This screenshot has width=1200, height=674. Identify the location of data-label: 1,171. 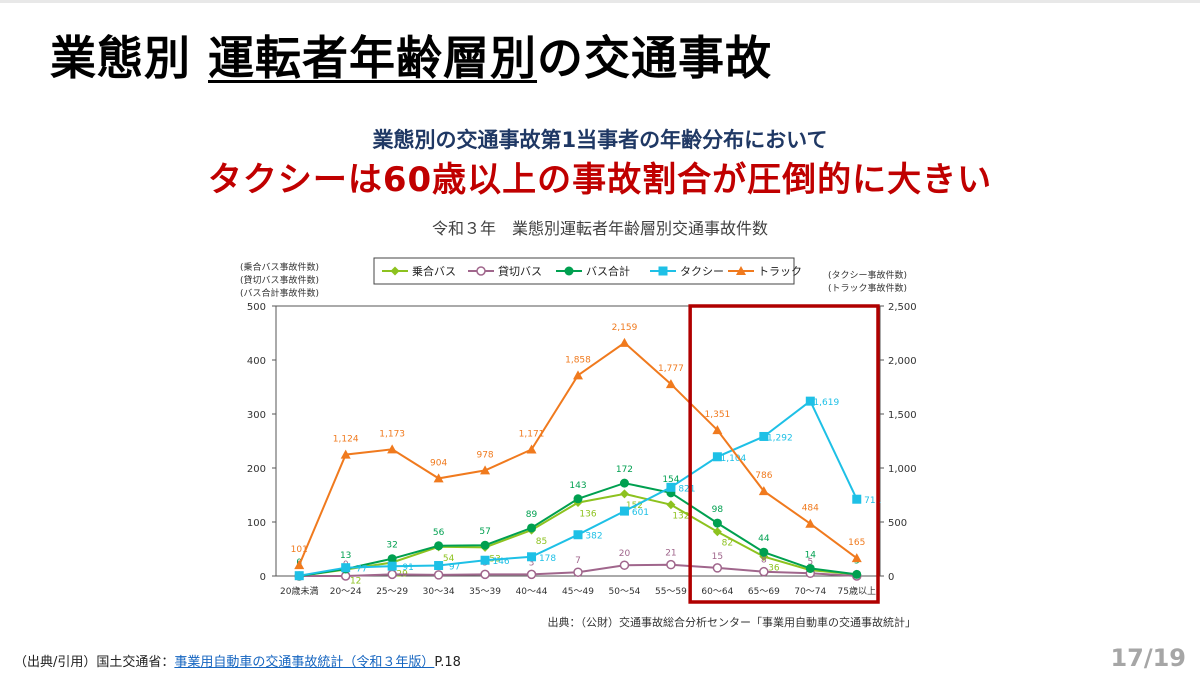
(532, 435).